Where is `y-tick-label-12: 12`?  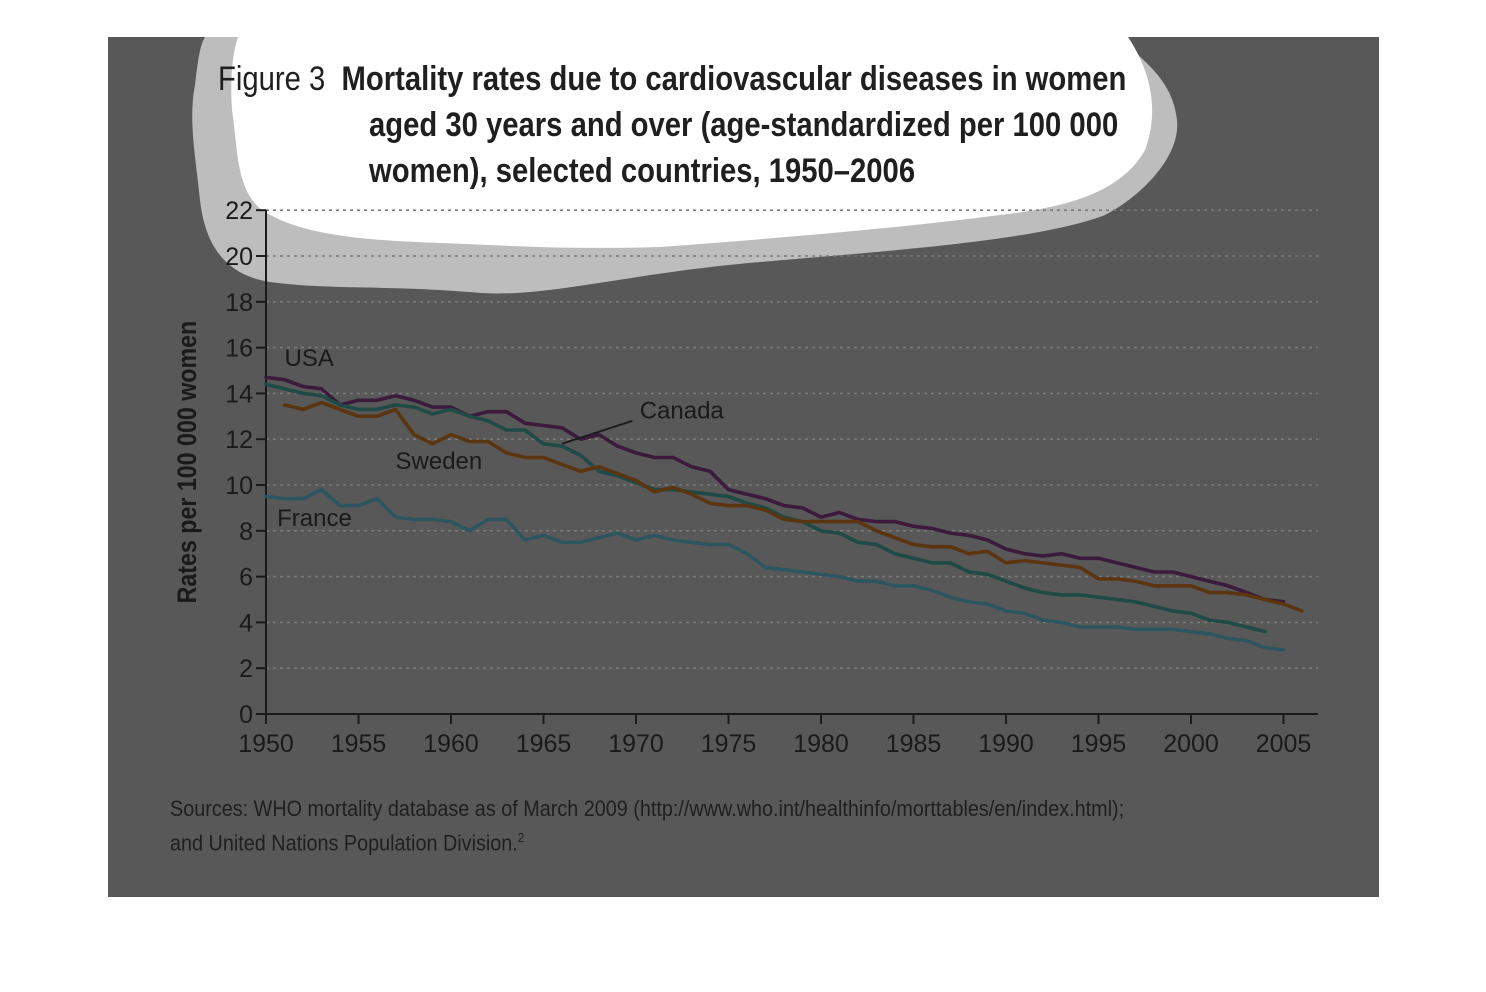 y-tick-label-12: 12 is located at coordinates (239, 440).